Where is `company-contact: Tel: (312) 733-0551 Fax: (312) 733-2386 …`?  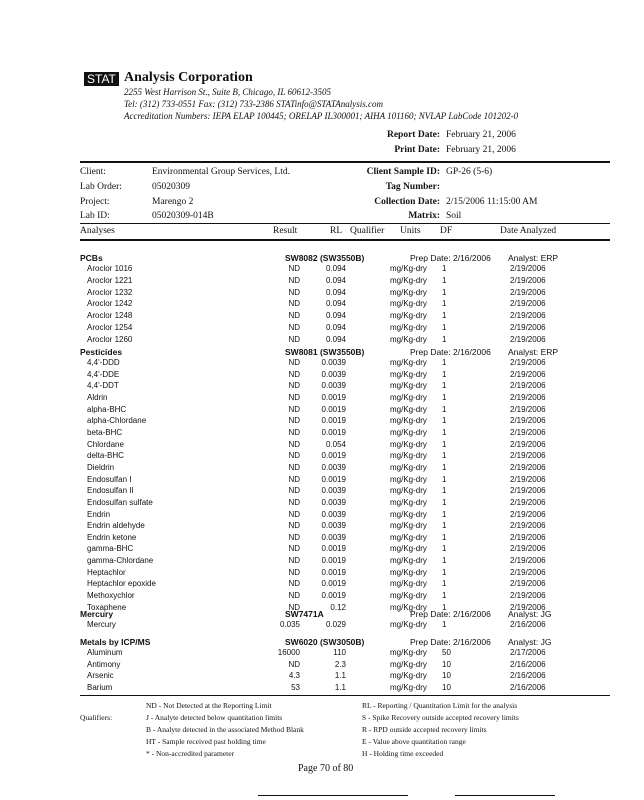
company-contact: Tel: (312) 733-0551 Fax: (312) 733-2386 … is located at coordinates (254, 104).